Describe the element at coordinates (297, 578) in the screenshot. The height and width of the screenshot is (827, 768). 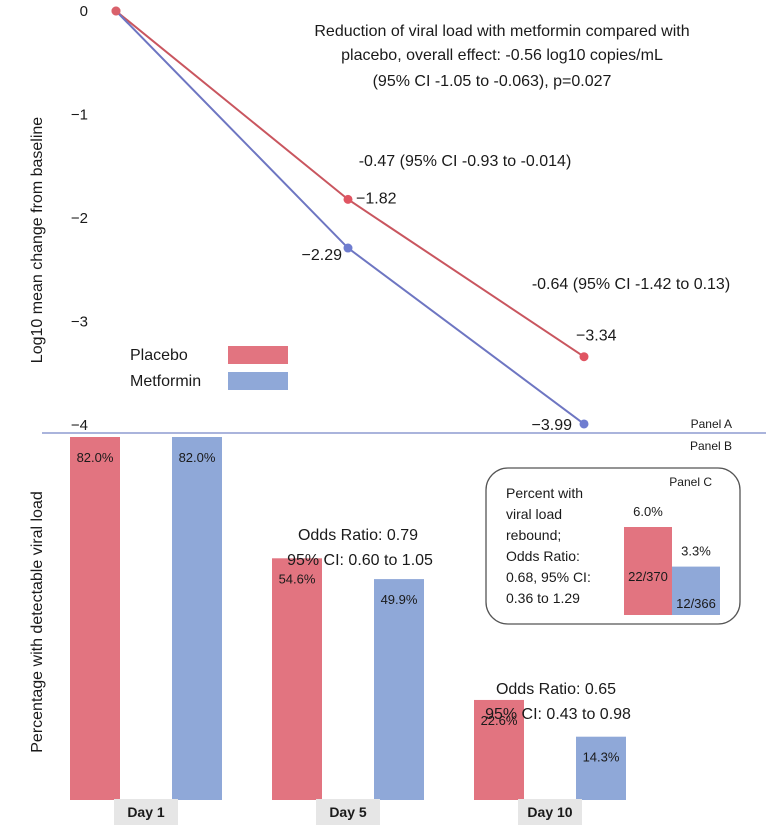
I see `placebo-bar-label: 54.6%` at that location.